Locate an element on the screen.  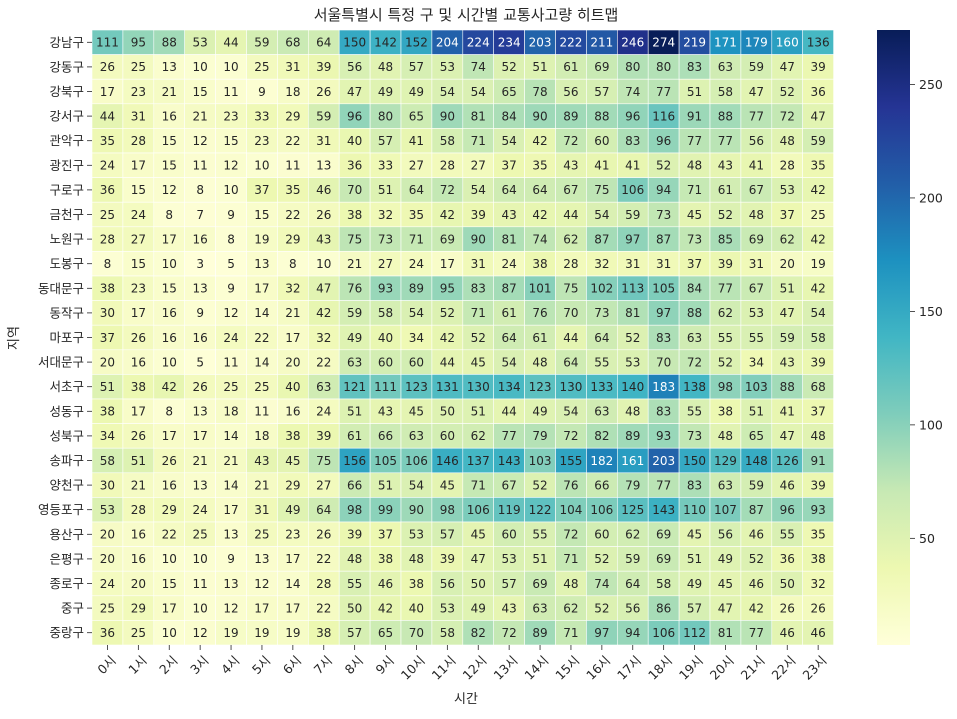
cell-value-label-4-10: 41 is located at coordinates (416, 141).